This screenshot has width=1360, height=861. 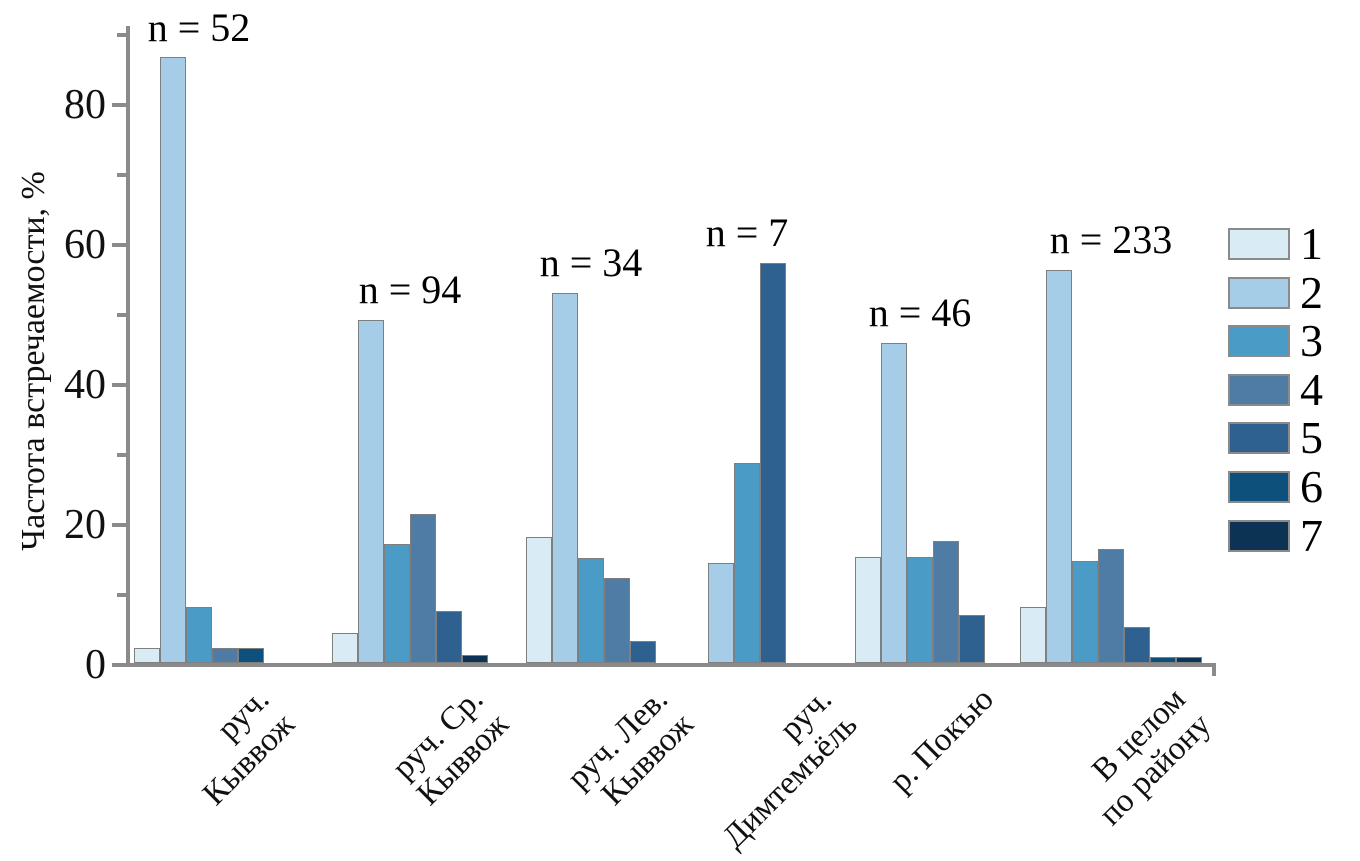 I want to click on n-count-label: n = 7, so click(x=747, y=233).